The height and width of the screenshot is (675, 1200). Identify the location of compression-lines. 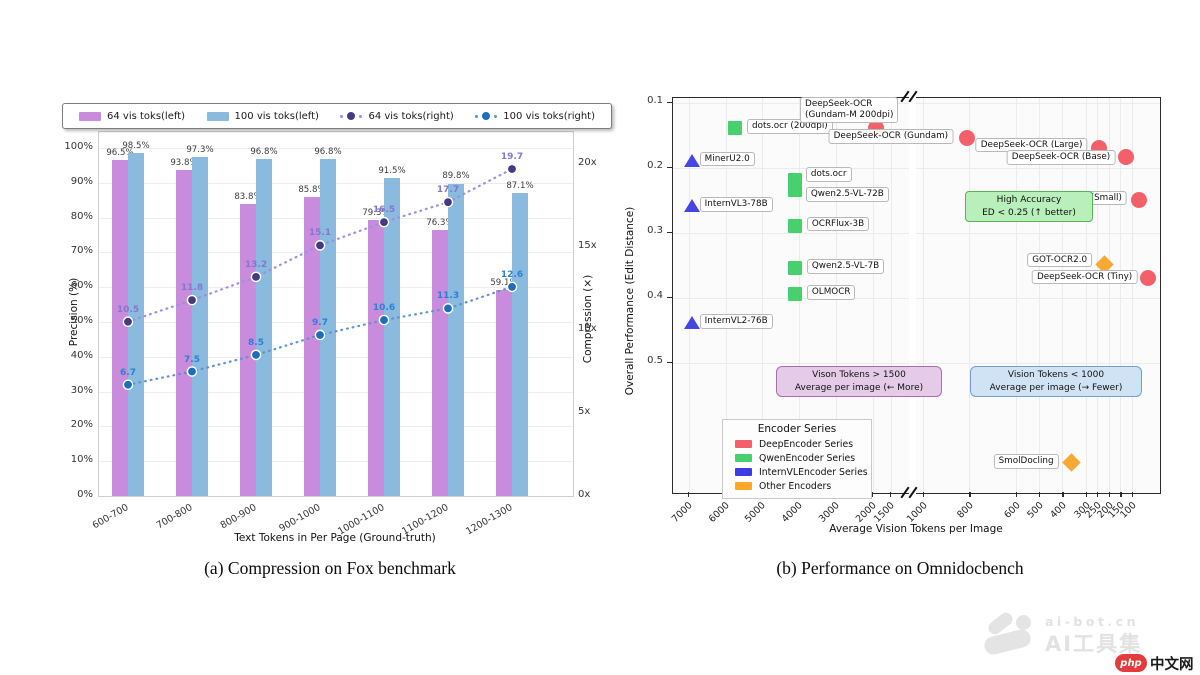
(320, 277).